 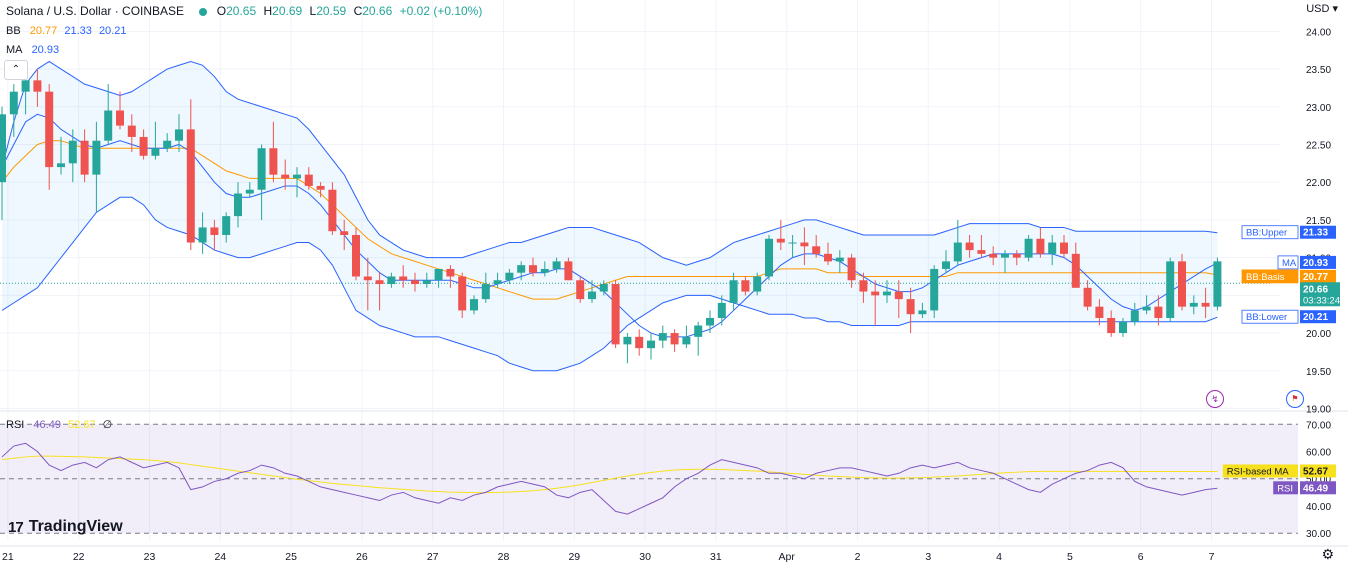 I want to click on rsi-tag-name: RSI-based MA, so click(x=1258, y=471).